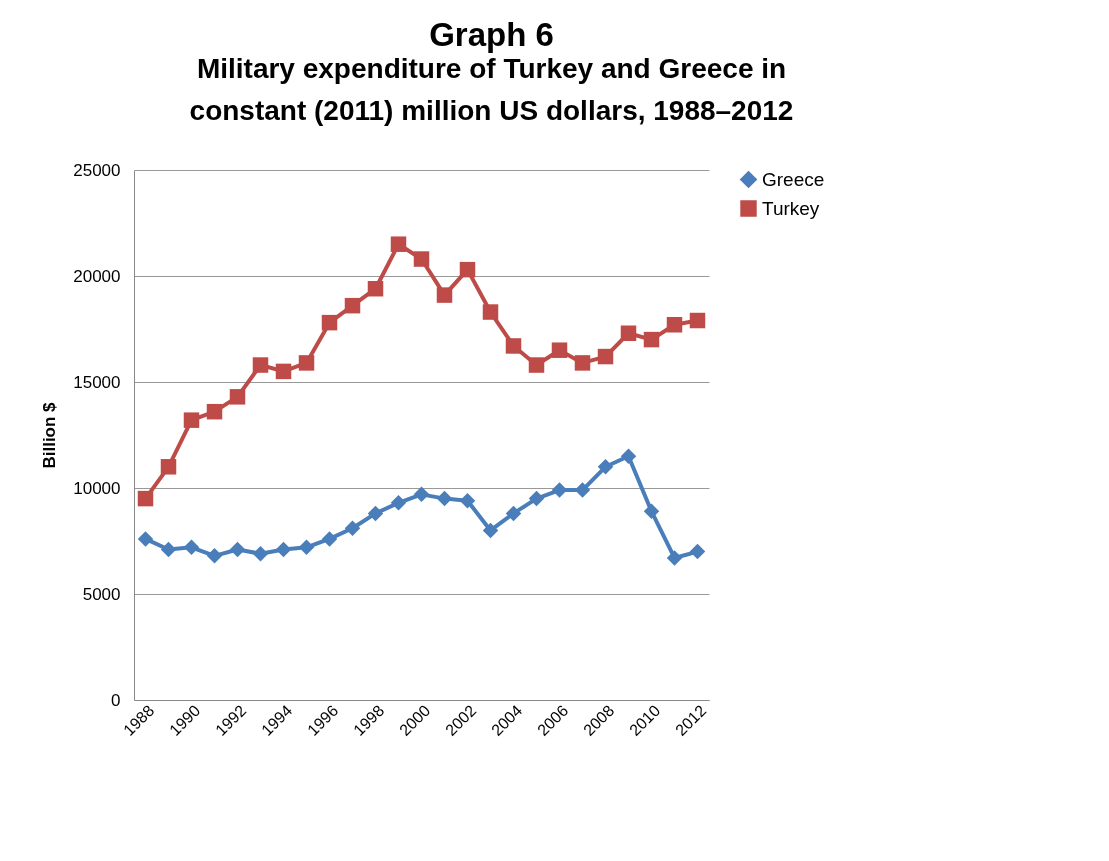 Image resolution: width=1109 pixels, height=861 pixels. Describe the element at coordinates (491, 89) in the screenshot. I see `chart-subtitle: Military expenditure of Turkey and Greece in constant (2011) million US dollars, 1988–2012` at that location.